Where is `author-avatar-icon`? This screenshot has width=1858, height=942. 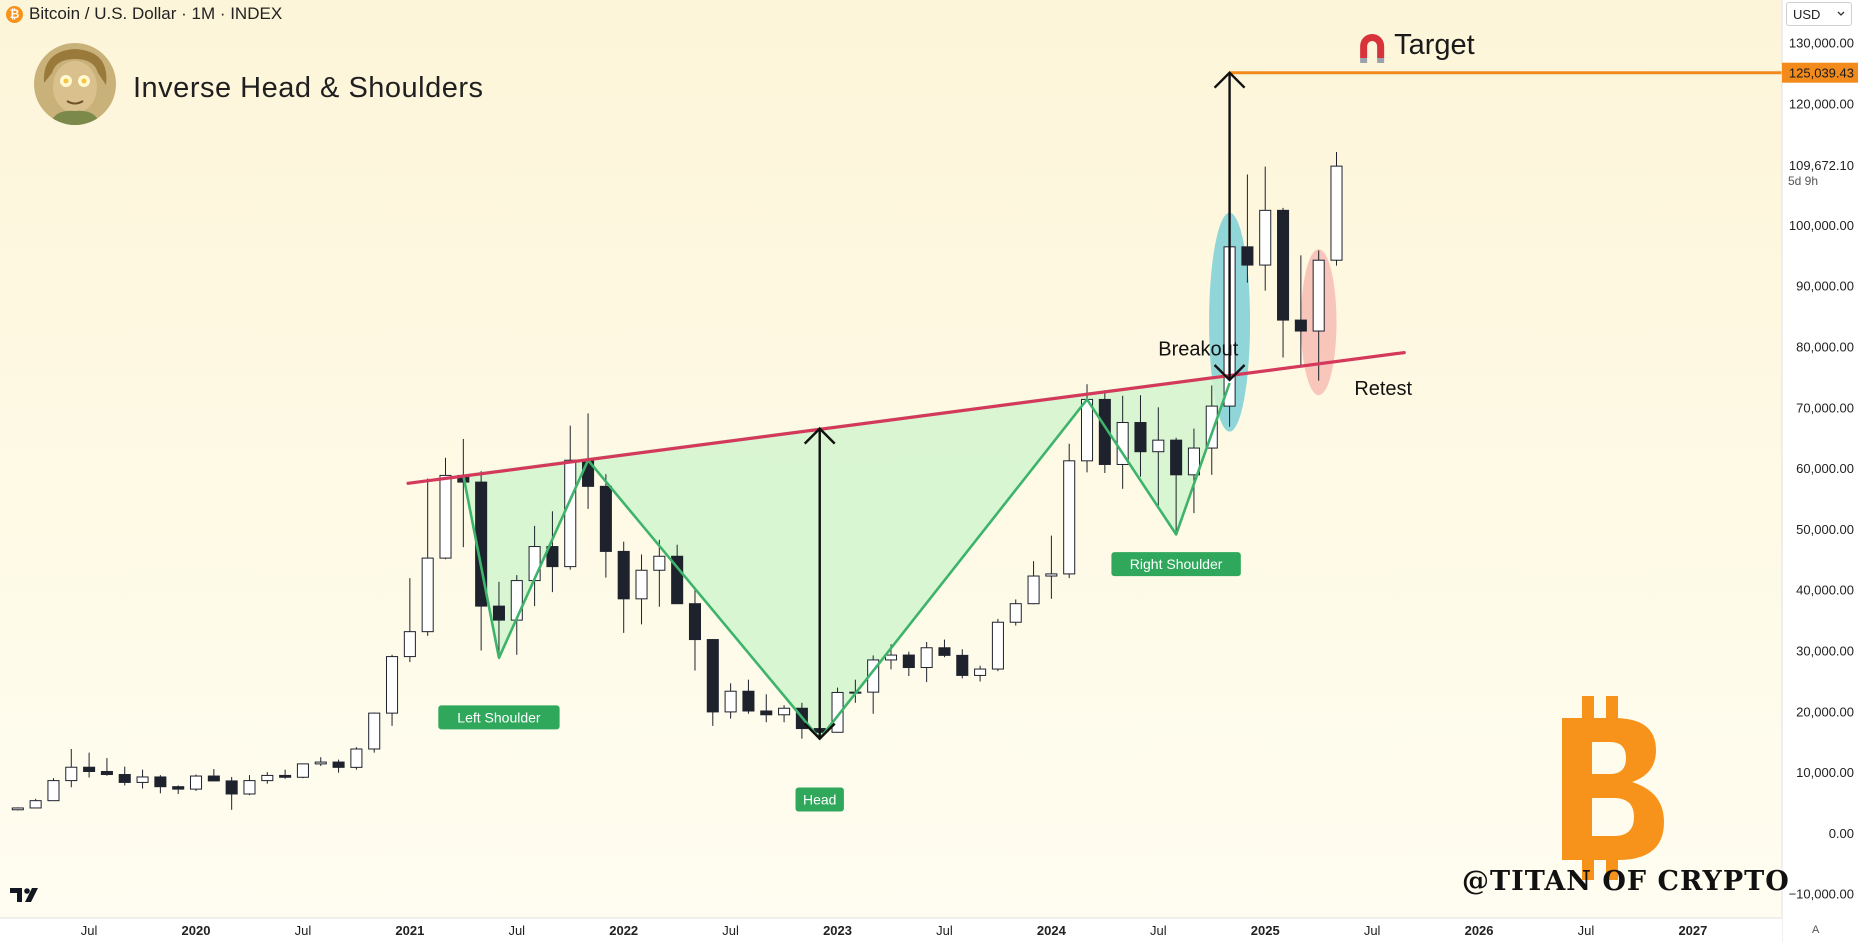
author-avatar-icon is located at coordinates (75, 84).